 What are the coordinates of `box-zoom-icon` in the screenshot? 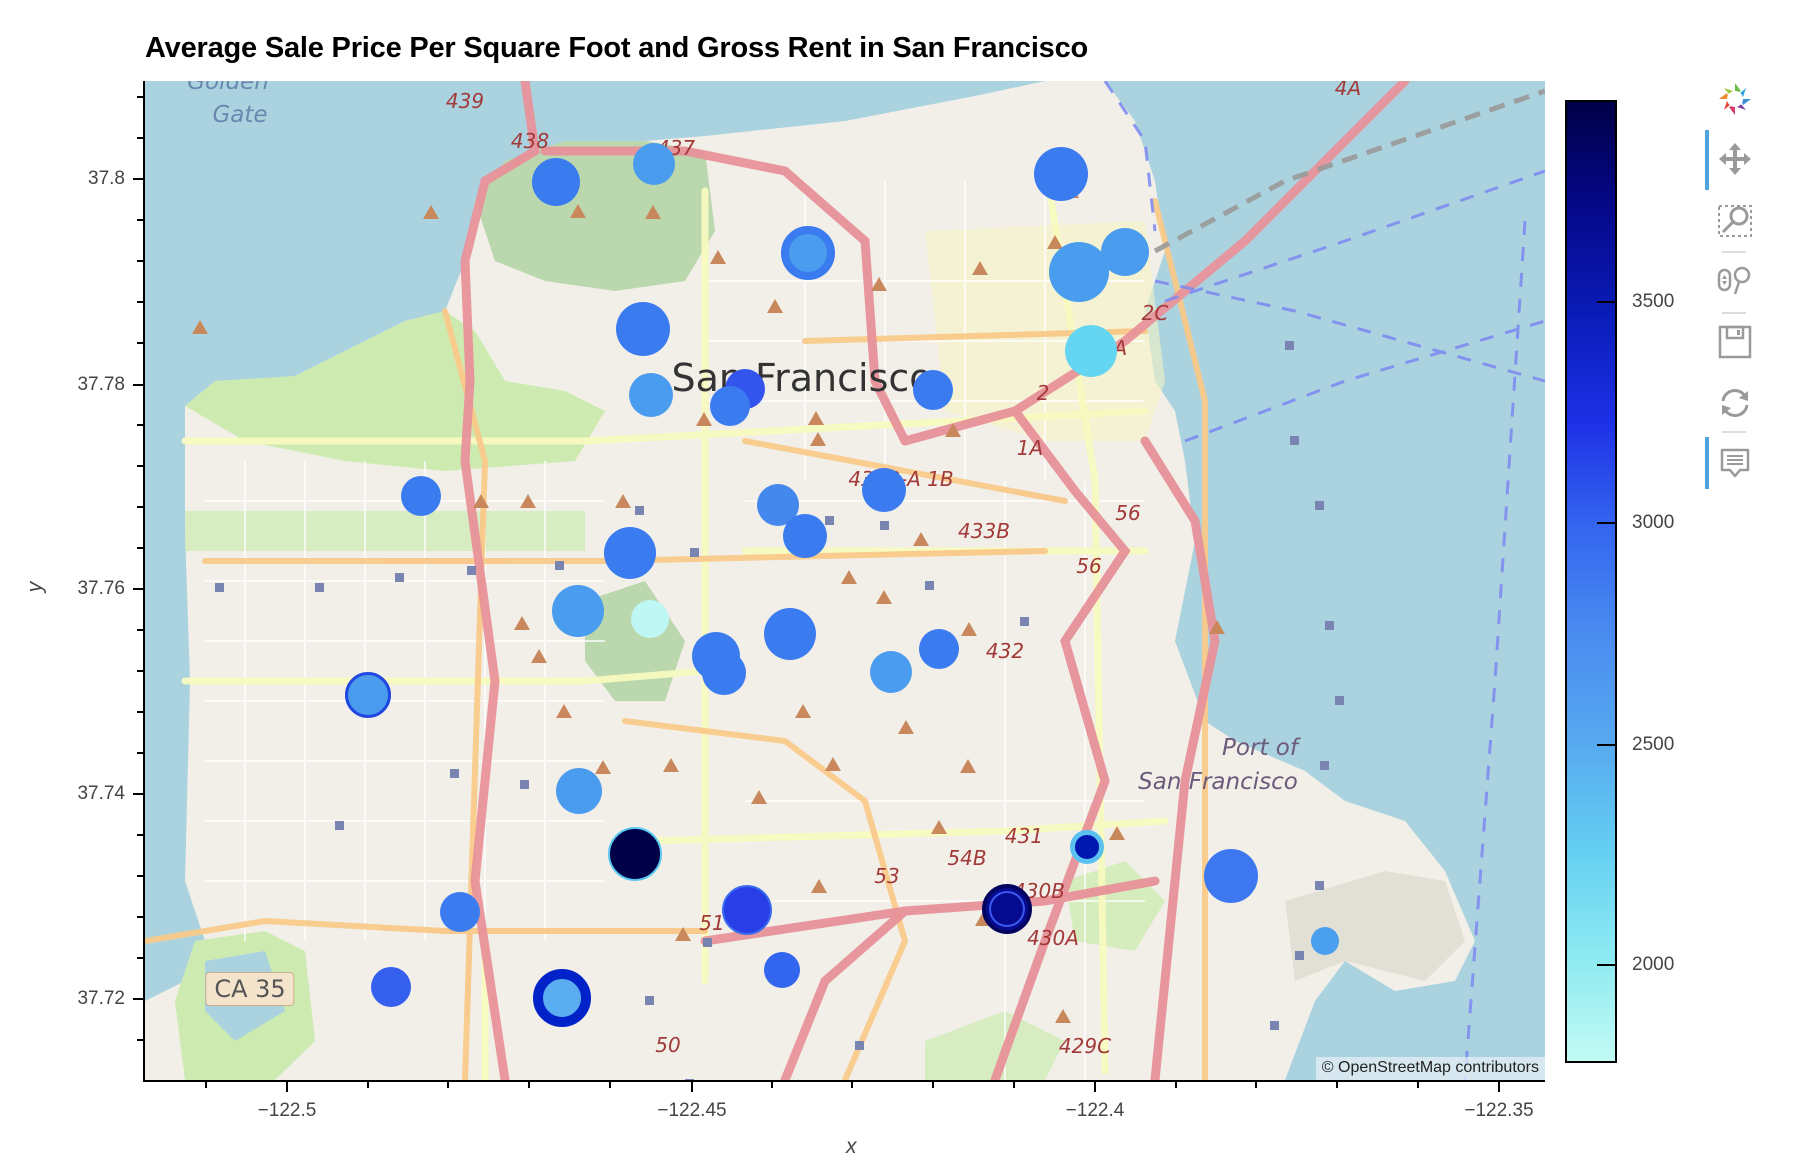 It's located at (1735, 221).